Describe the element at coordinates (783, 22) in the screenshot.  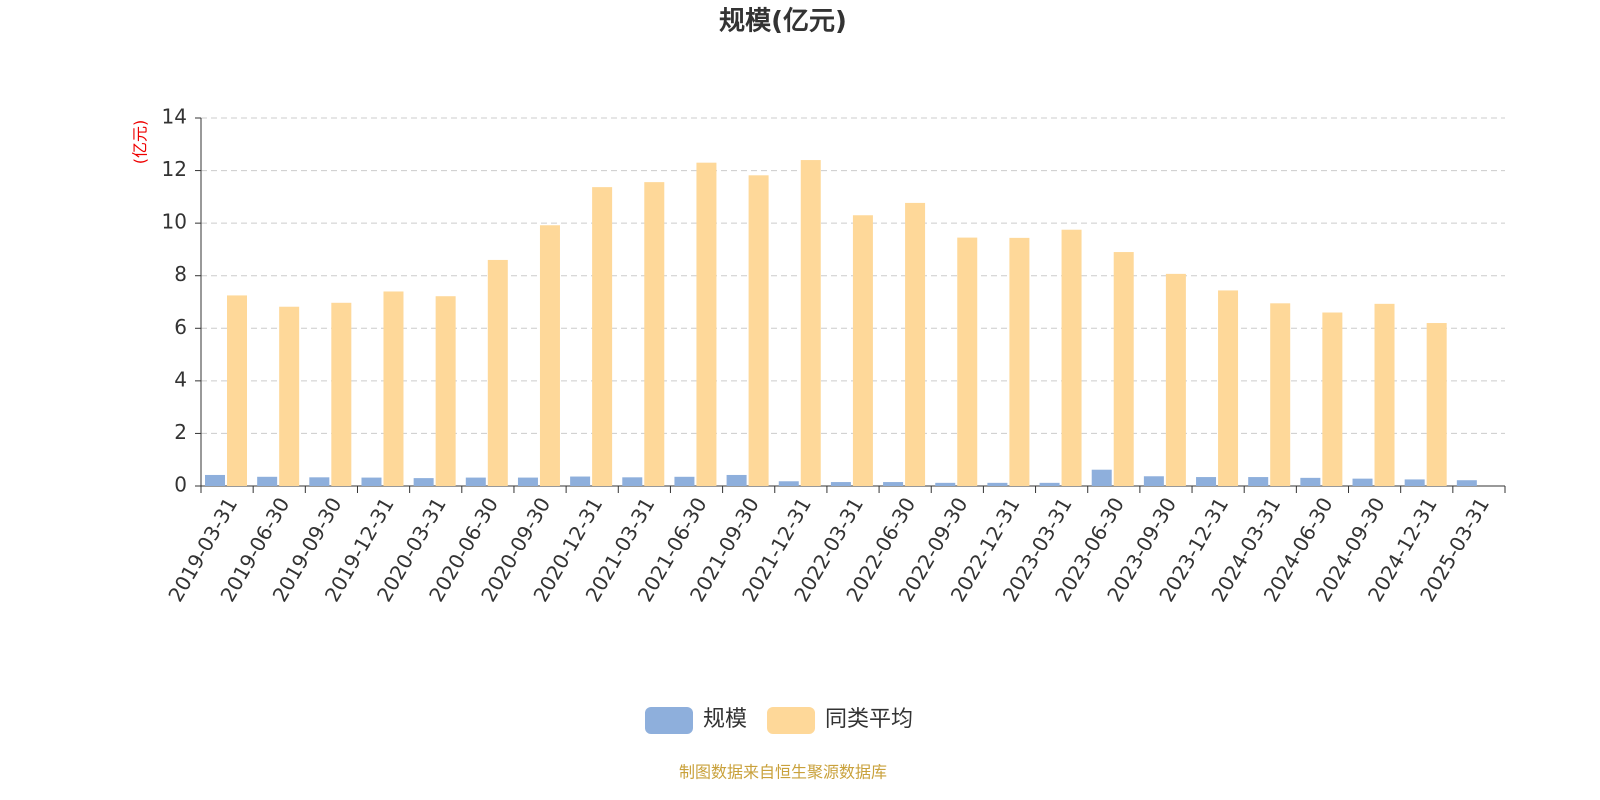
I see `chart-title: 规模(亿元)` at that location.